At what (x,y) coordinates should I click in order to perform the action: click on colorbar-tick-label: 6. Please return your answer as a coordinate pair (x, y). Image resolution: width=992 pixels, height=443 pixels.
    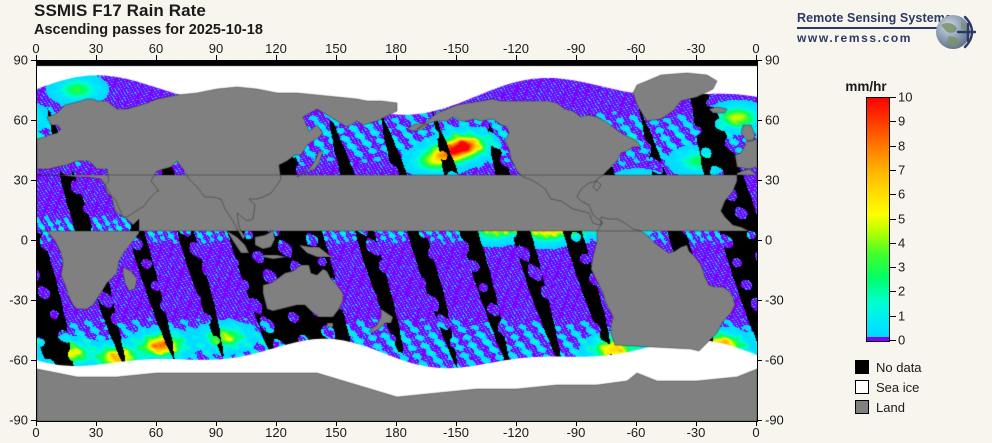
    Looking at the image, I should click on (902, 194).